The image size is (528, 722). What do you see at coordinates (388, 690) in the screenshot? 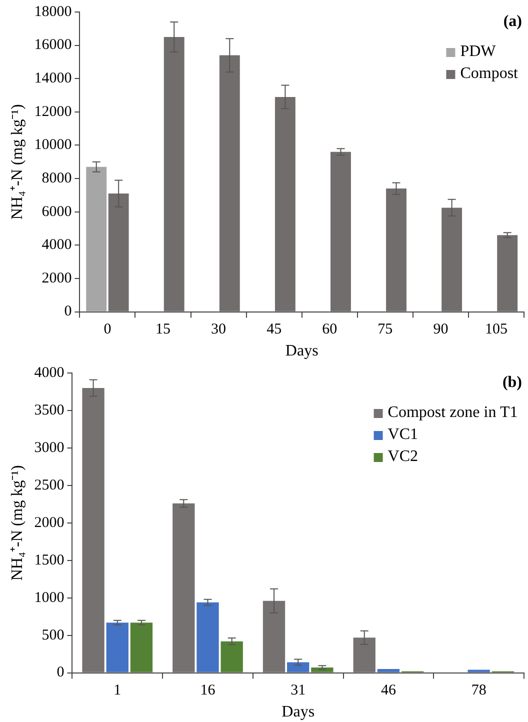
I see `x-tick-label: 46` at bounding box center [388, 690].